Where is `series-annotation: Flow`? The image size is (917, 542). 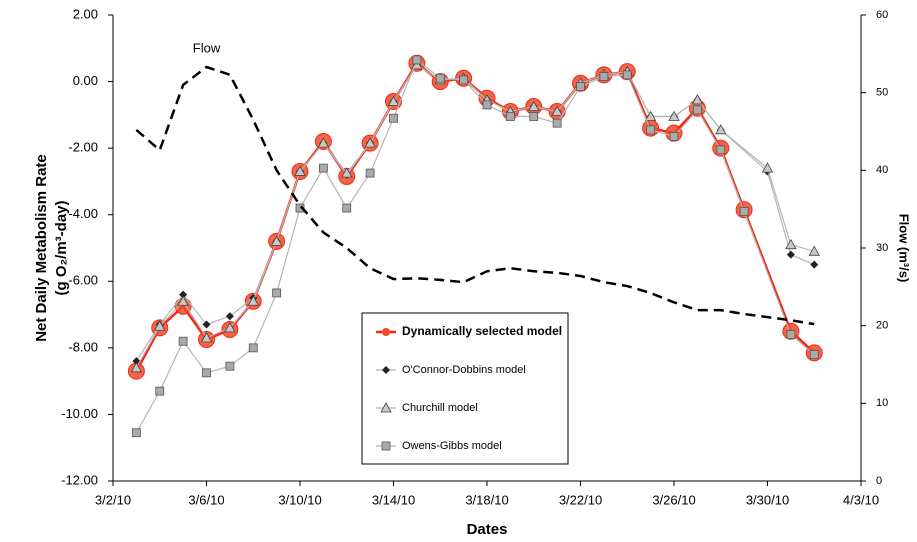 series-annotation: Flow is located at coordinates (207, 47).